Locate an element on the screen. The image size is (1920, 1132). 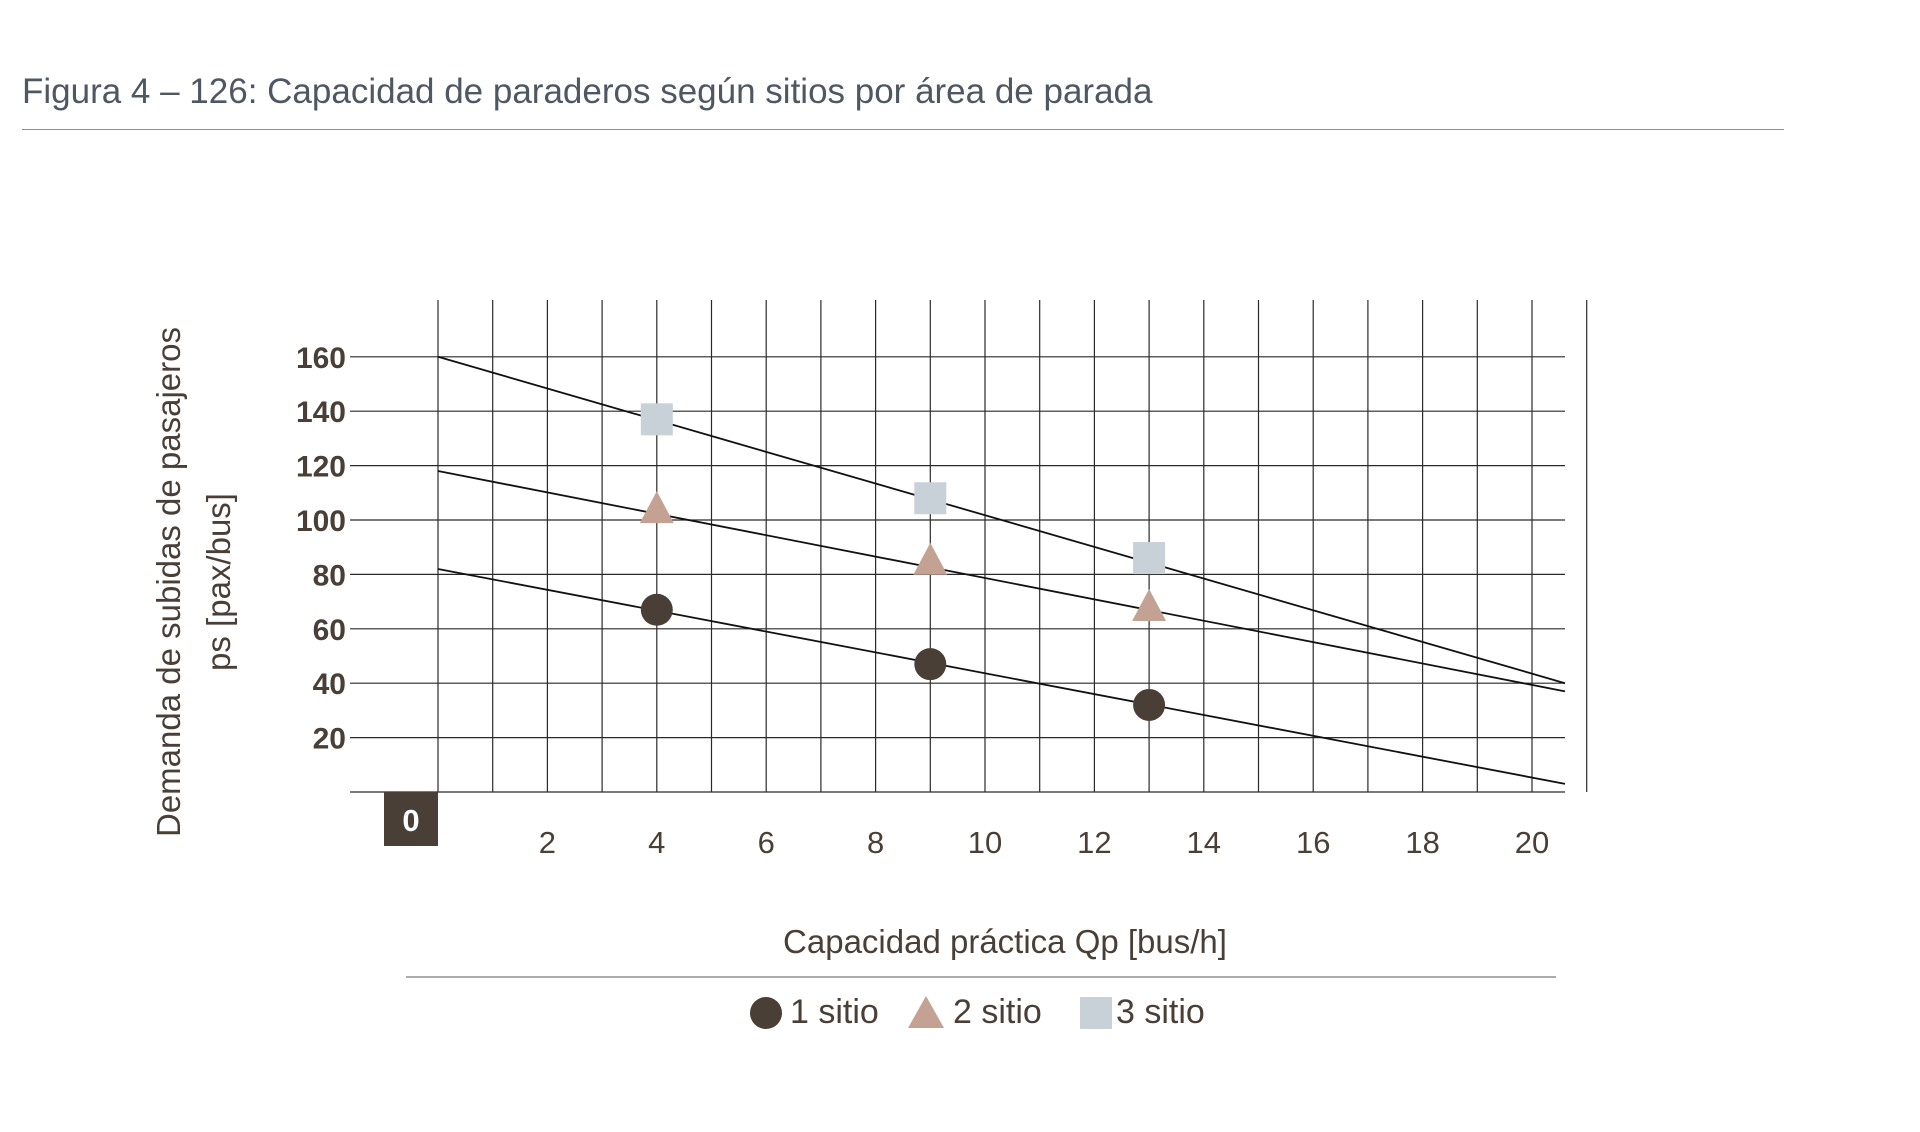
y-tick-label: 80 is located at coordinates (329, 575).